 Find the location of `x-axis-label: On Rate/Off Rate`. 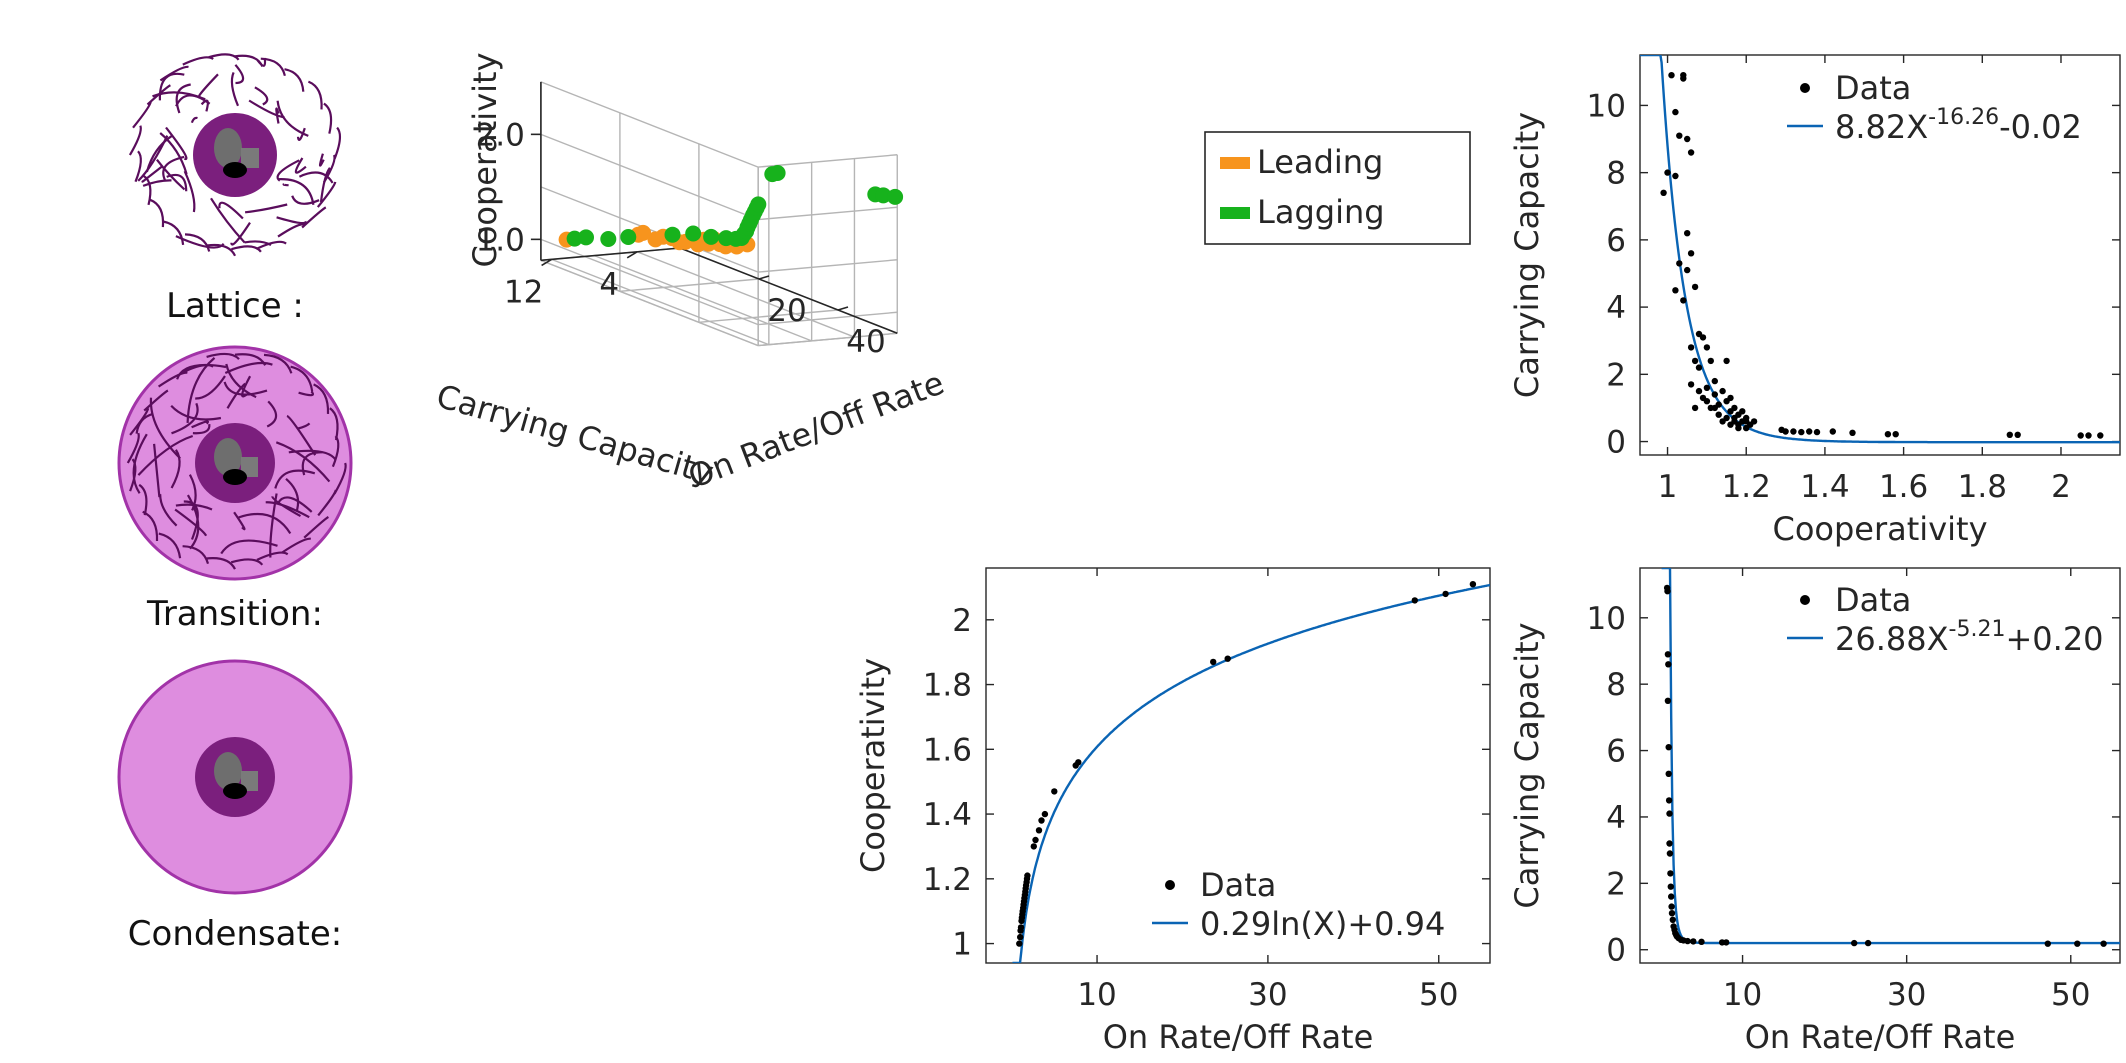

x-axis-label: On Rate/Off Rate is located at coordinates (1880, 1037).